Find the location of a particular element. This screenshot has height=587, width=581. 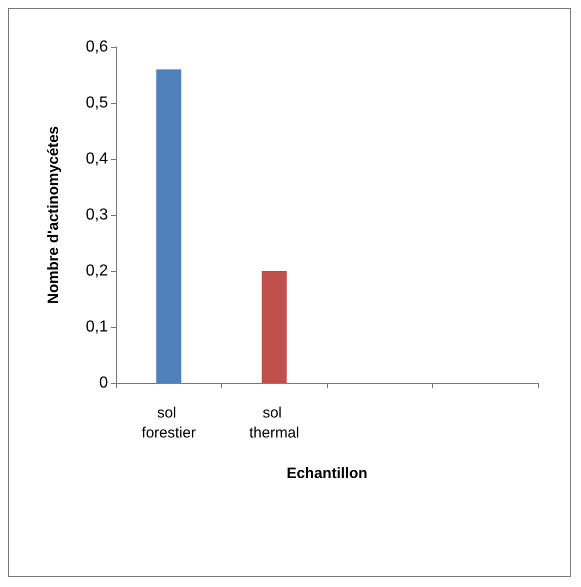

y-tick-label: 0 is located at coordinates (103, 383).